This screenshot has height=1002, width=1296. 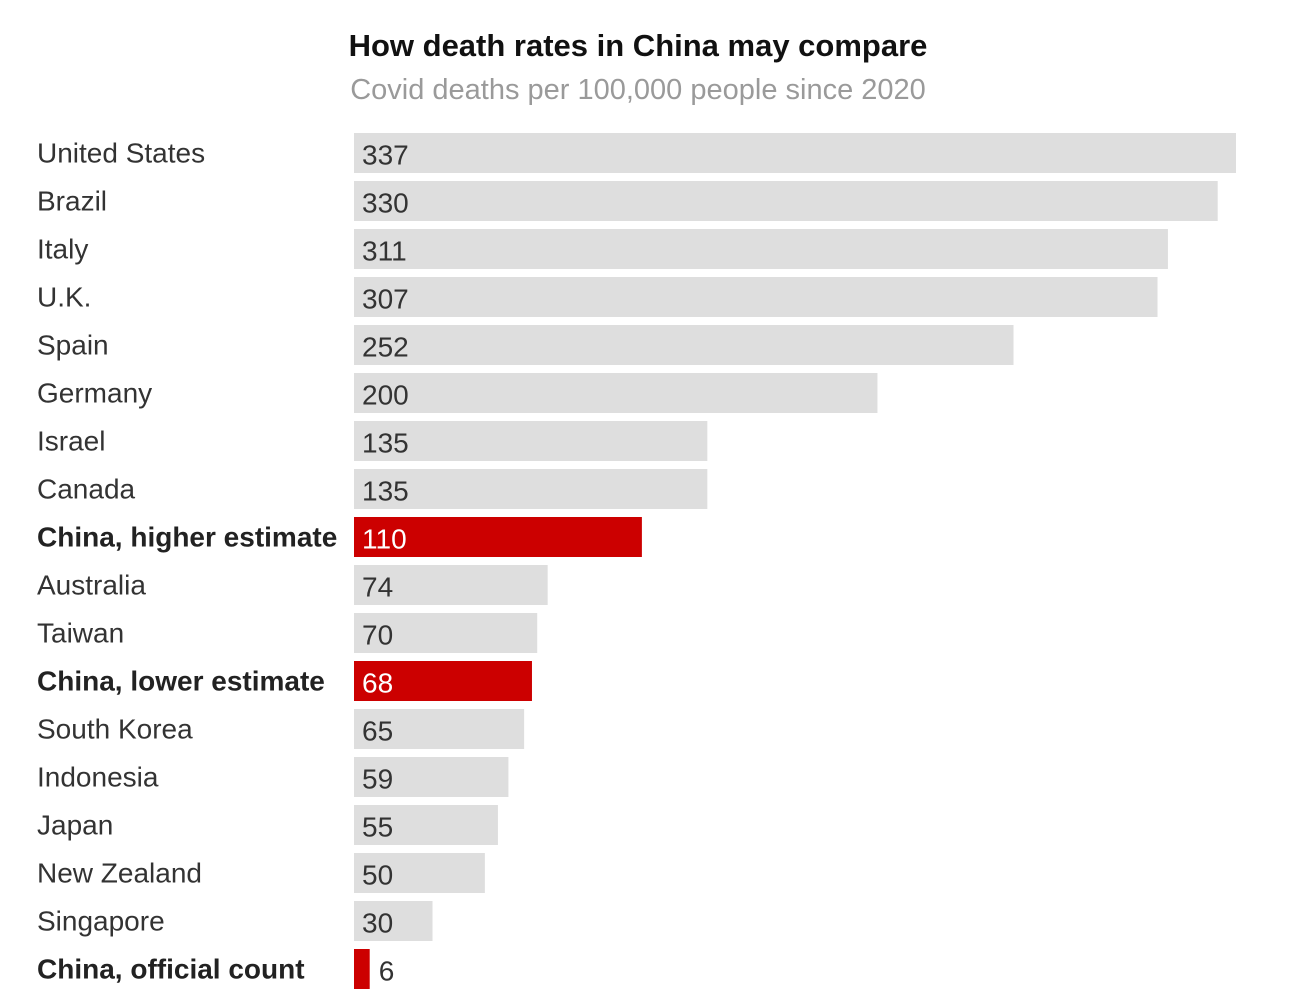 What do you see at coordinates (377, 587) in the screenshot?
I see `value-label: 74` at bounding box center [377, 587].